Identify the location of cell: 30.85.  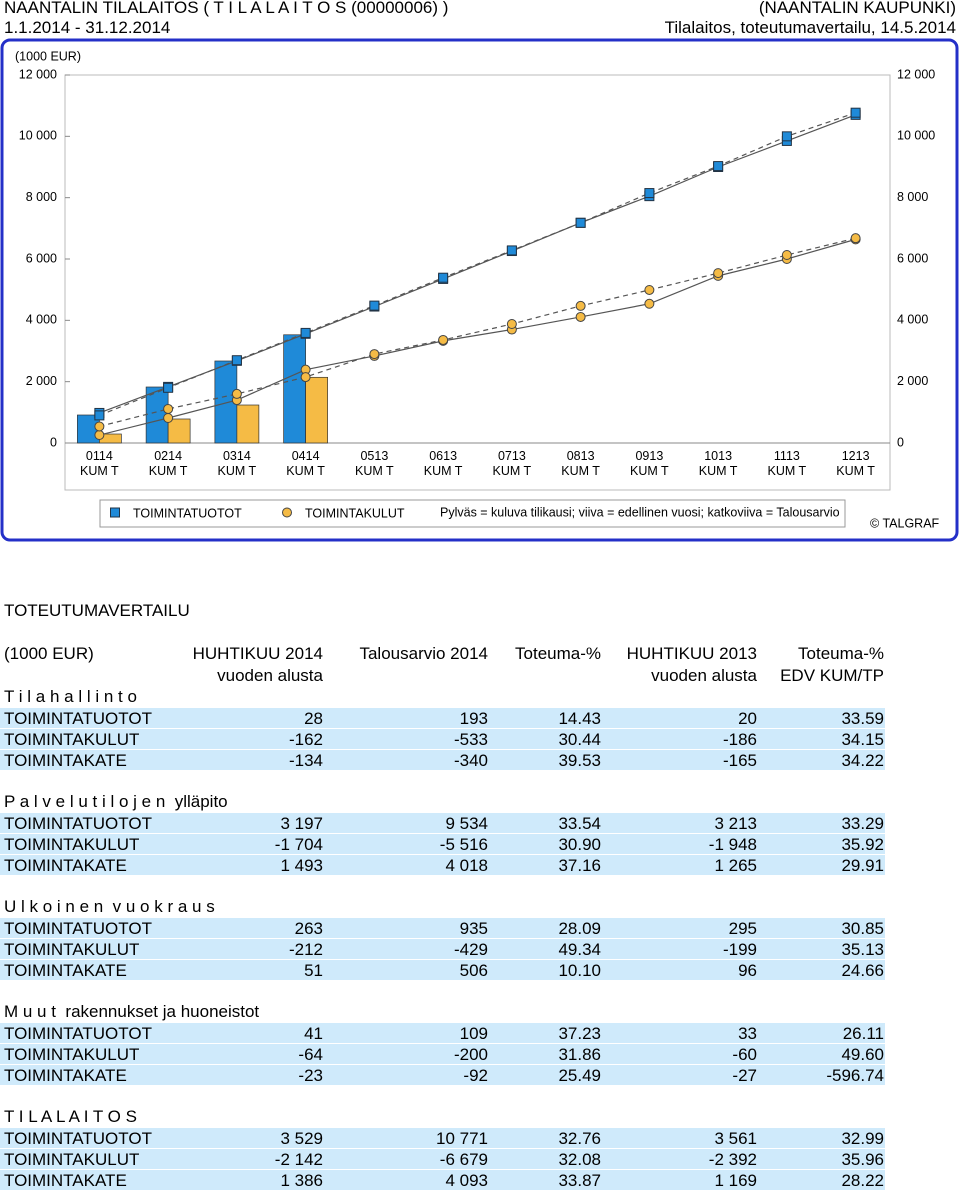
(862, 928).